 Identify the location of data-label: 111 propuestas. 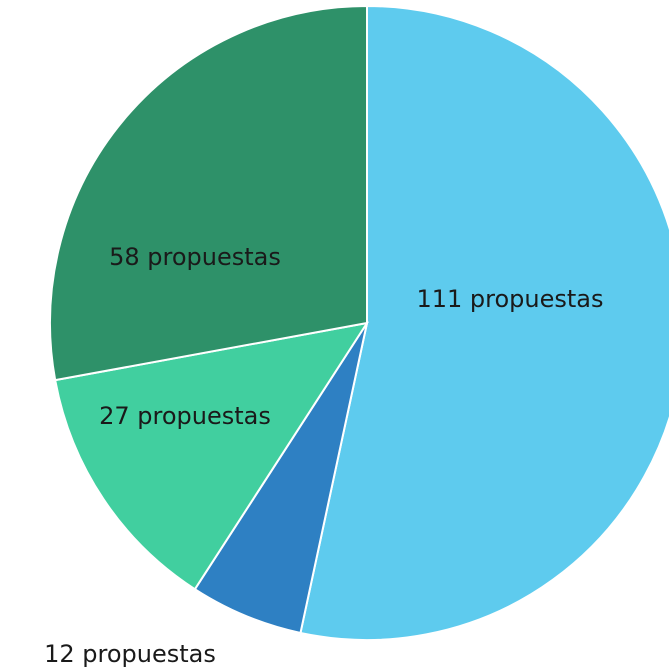
(509, 299).